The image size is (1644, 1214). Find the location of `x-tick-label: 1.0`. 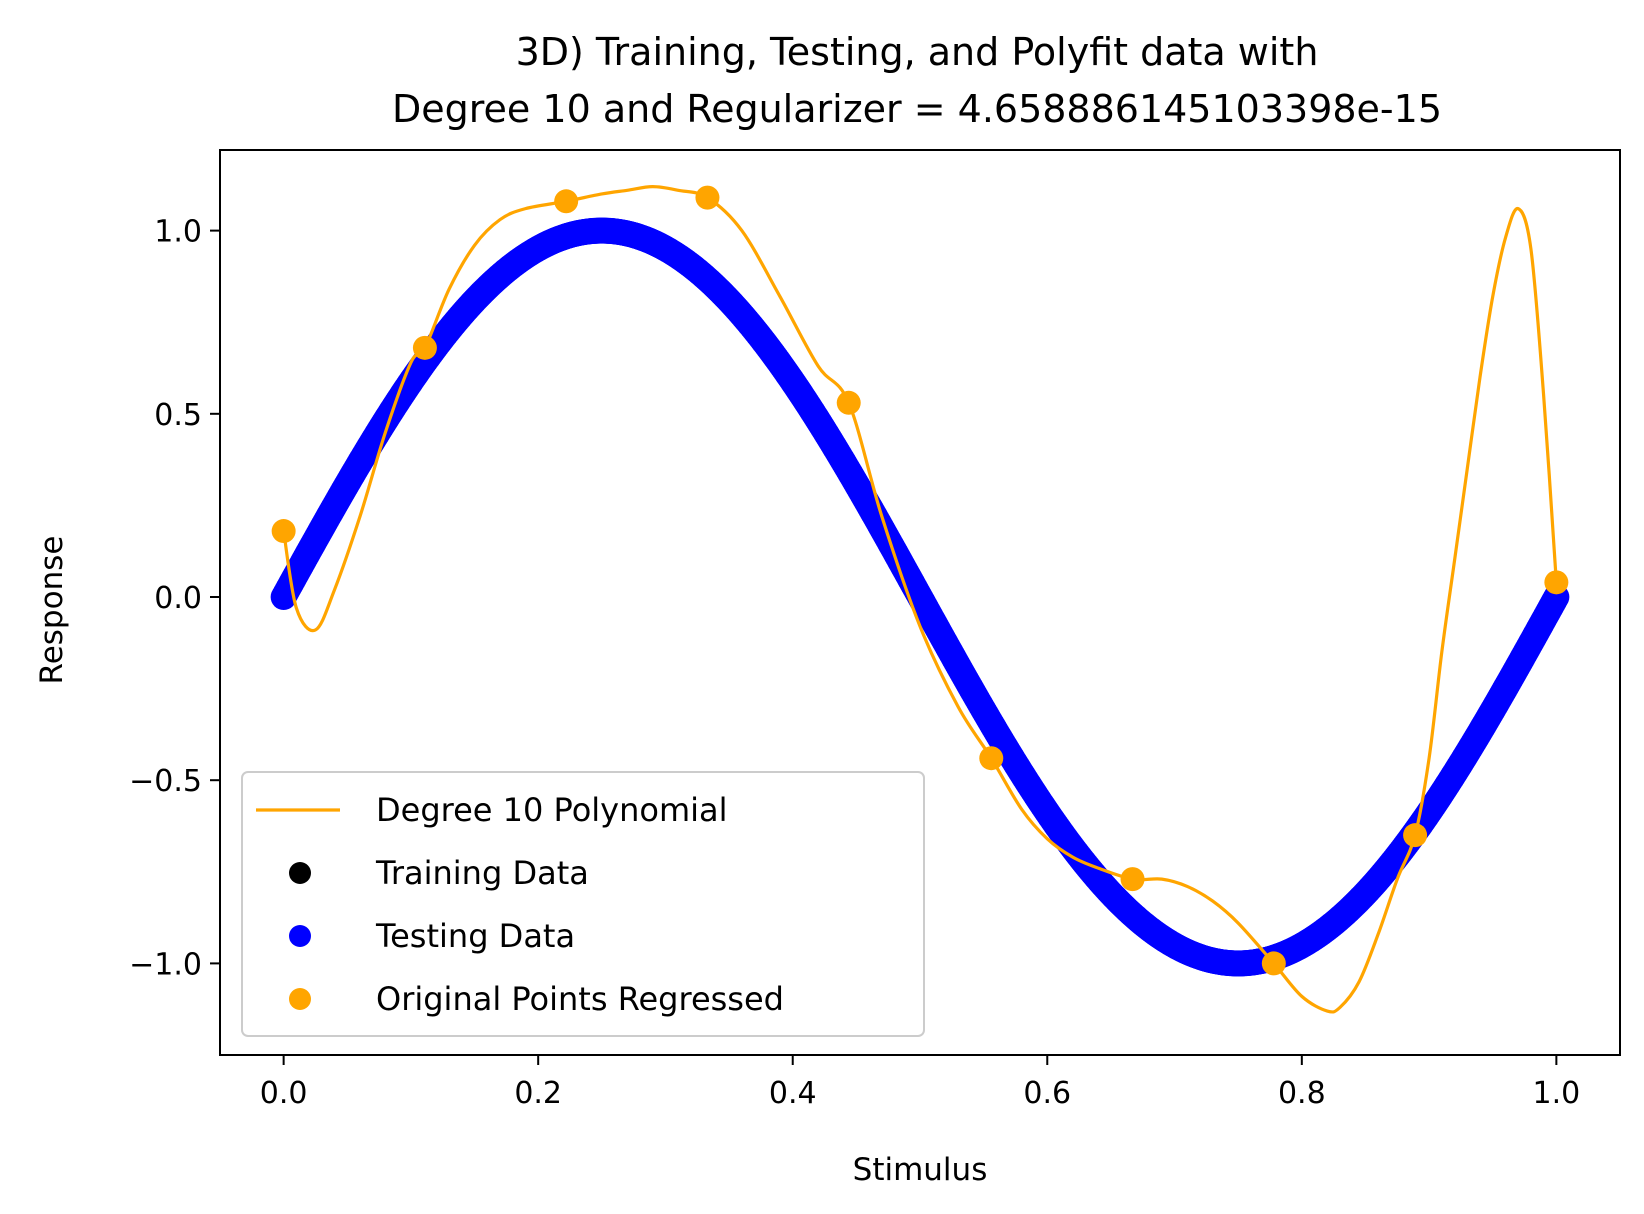

x-tick-label: 1.0 is located at coordinates (1557, 1093).